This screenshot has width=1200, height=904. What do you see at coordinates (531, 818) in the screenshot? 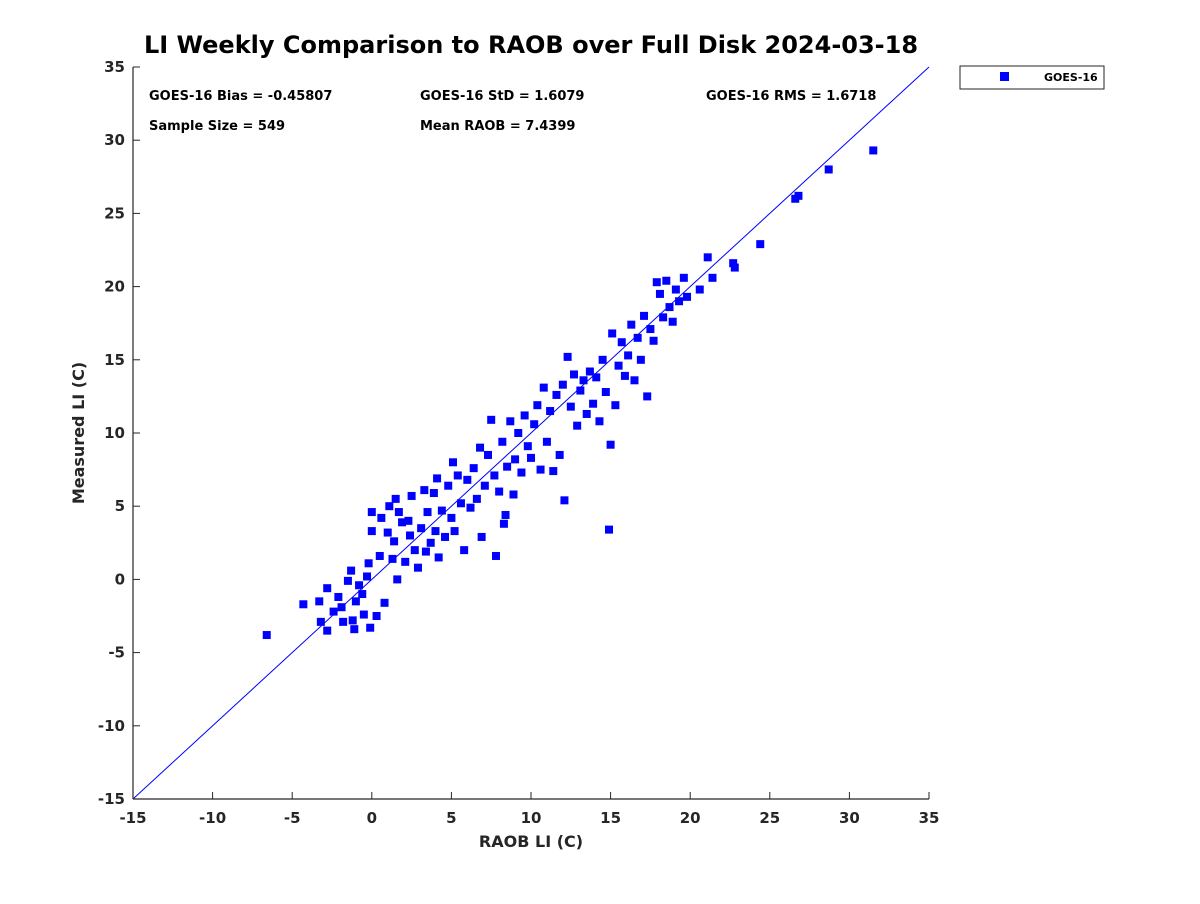
I see `x-tick-label: 10` at bounding box center [531, 818].